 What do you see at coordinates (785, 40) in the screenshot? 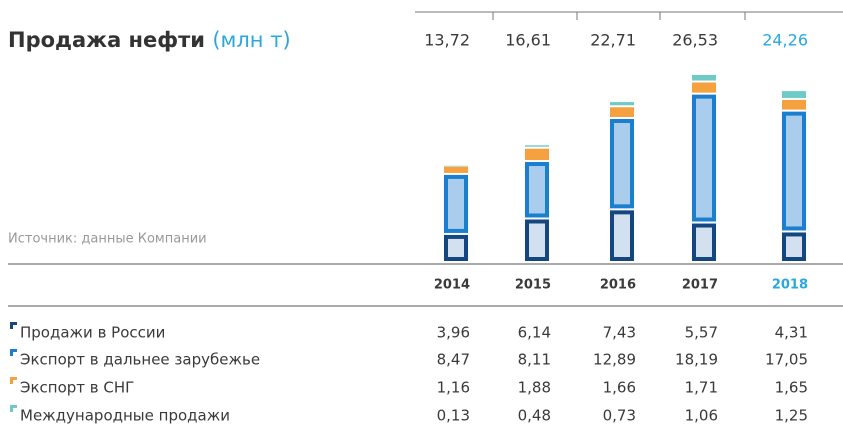
I see `total-label: 24,26` at bounding box center [785, 40].